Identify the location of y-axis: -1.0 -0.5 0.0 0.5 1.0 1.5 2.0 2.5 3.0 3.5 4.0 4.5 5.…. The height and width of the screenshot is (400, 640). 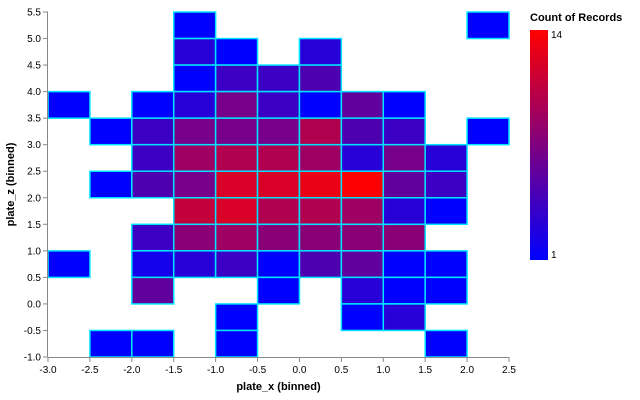
(36, 186).